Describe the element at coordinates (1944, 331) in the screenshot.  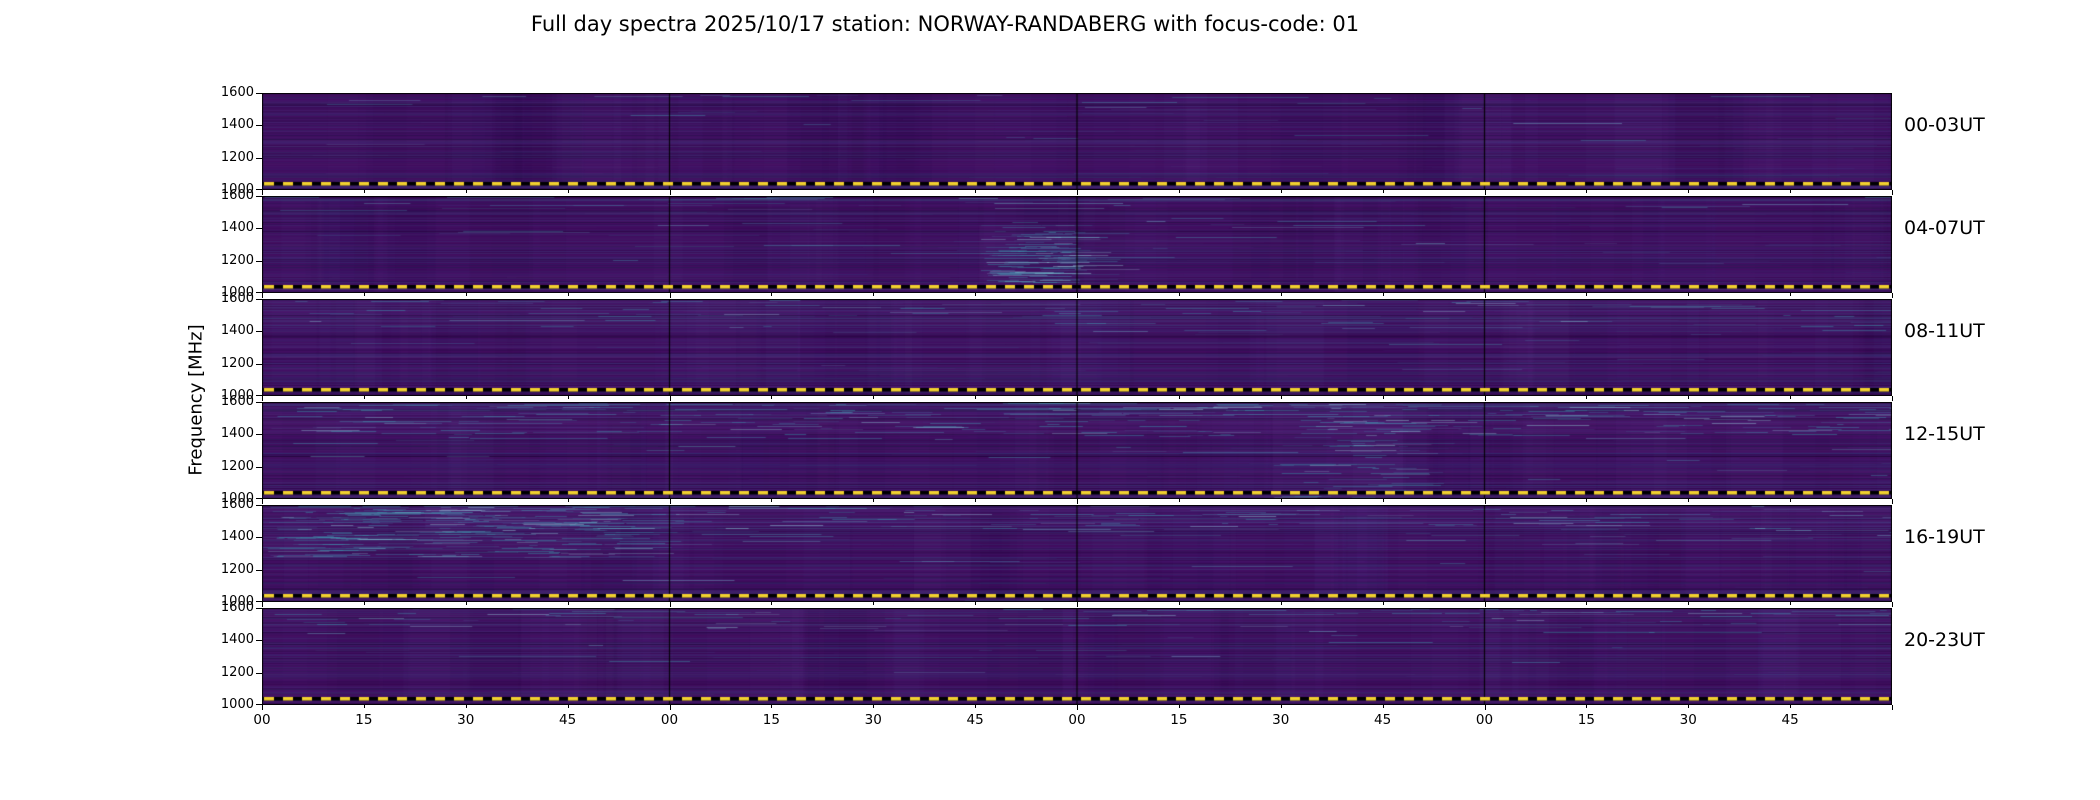
I see `panel-label: 08-11UT` at that location.